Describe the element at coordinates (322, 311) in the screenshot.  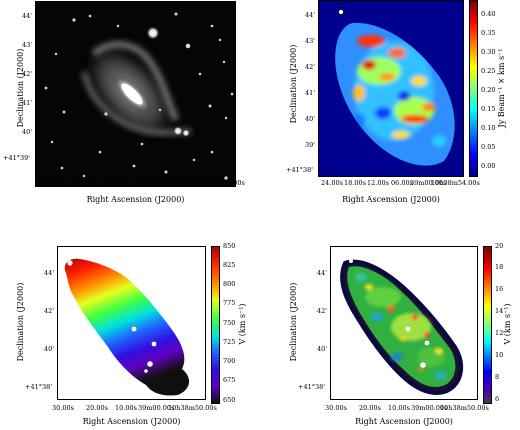
I see `br-ytick: 42'` at that location.